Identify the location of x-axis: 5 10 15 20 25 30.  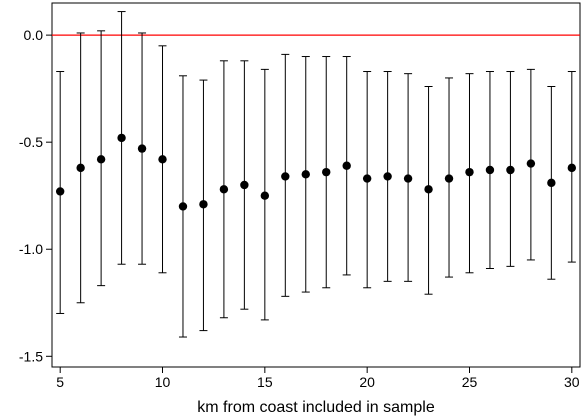
(318, 378).